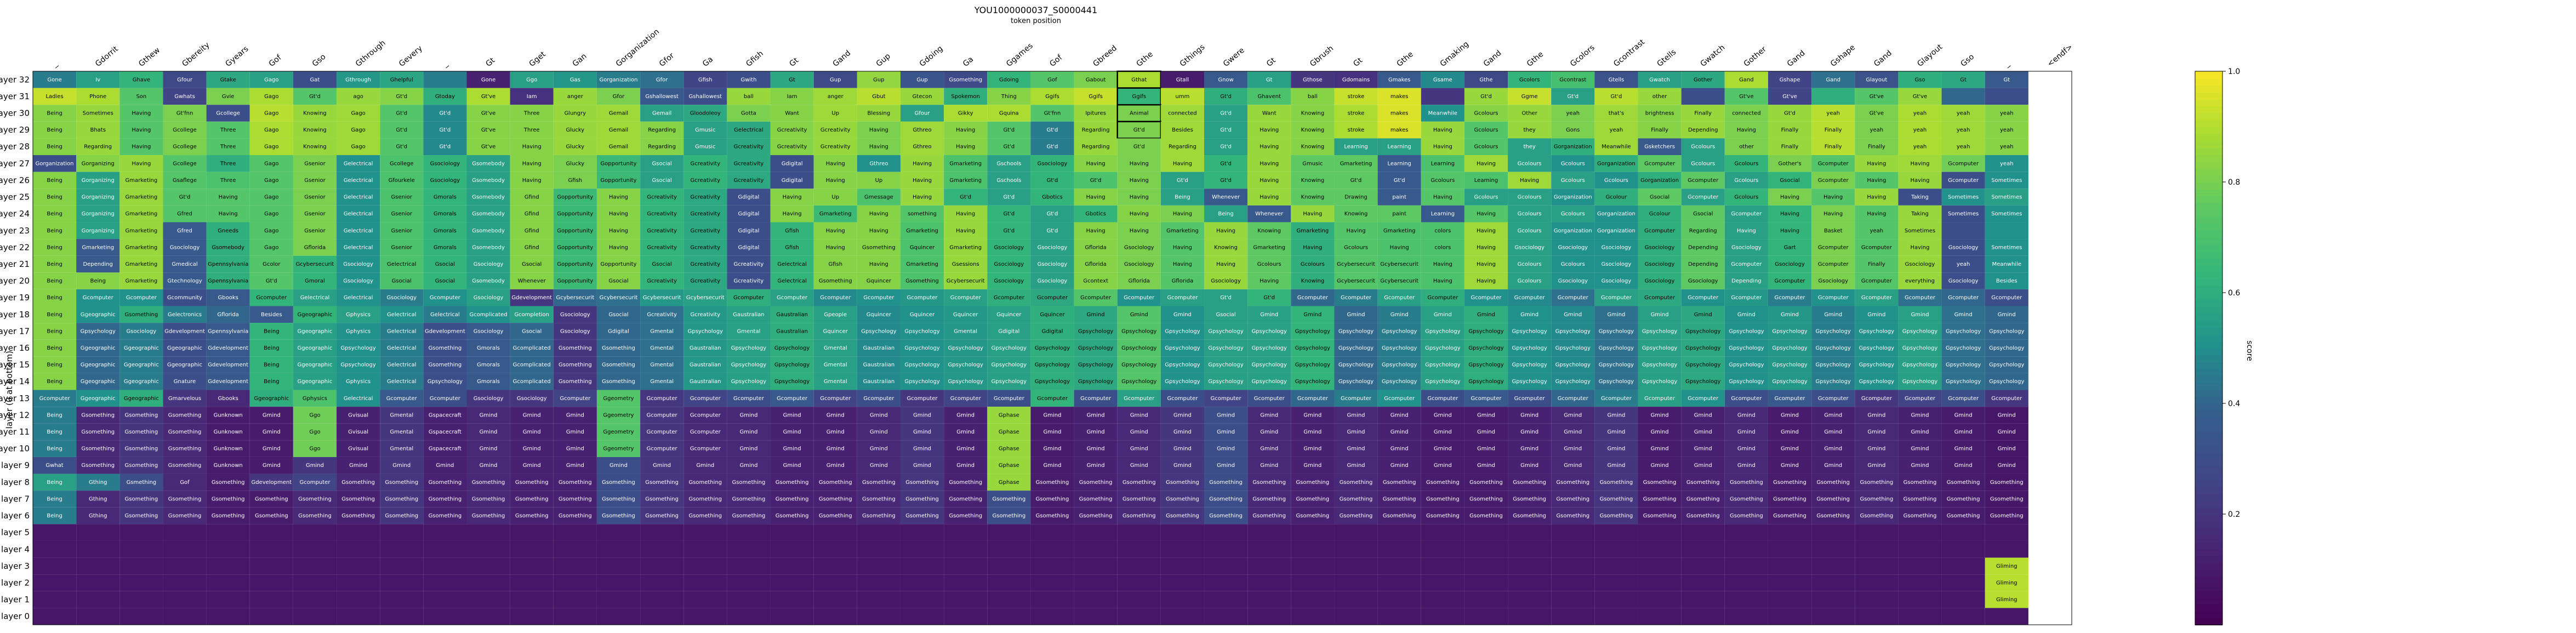 This screenshot has height=633, width=2576. Describe the element at coordinates (54, 64) in the screenshot. I see `x-tick-label: _` at that location.